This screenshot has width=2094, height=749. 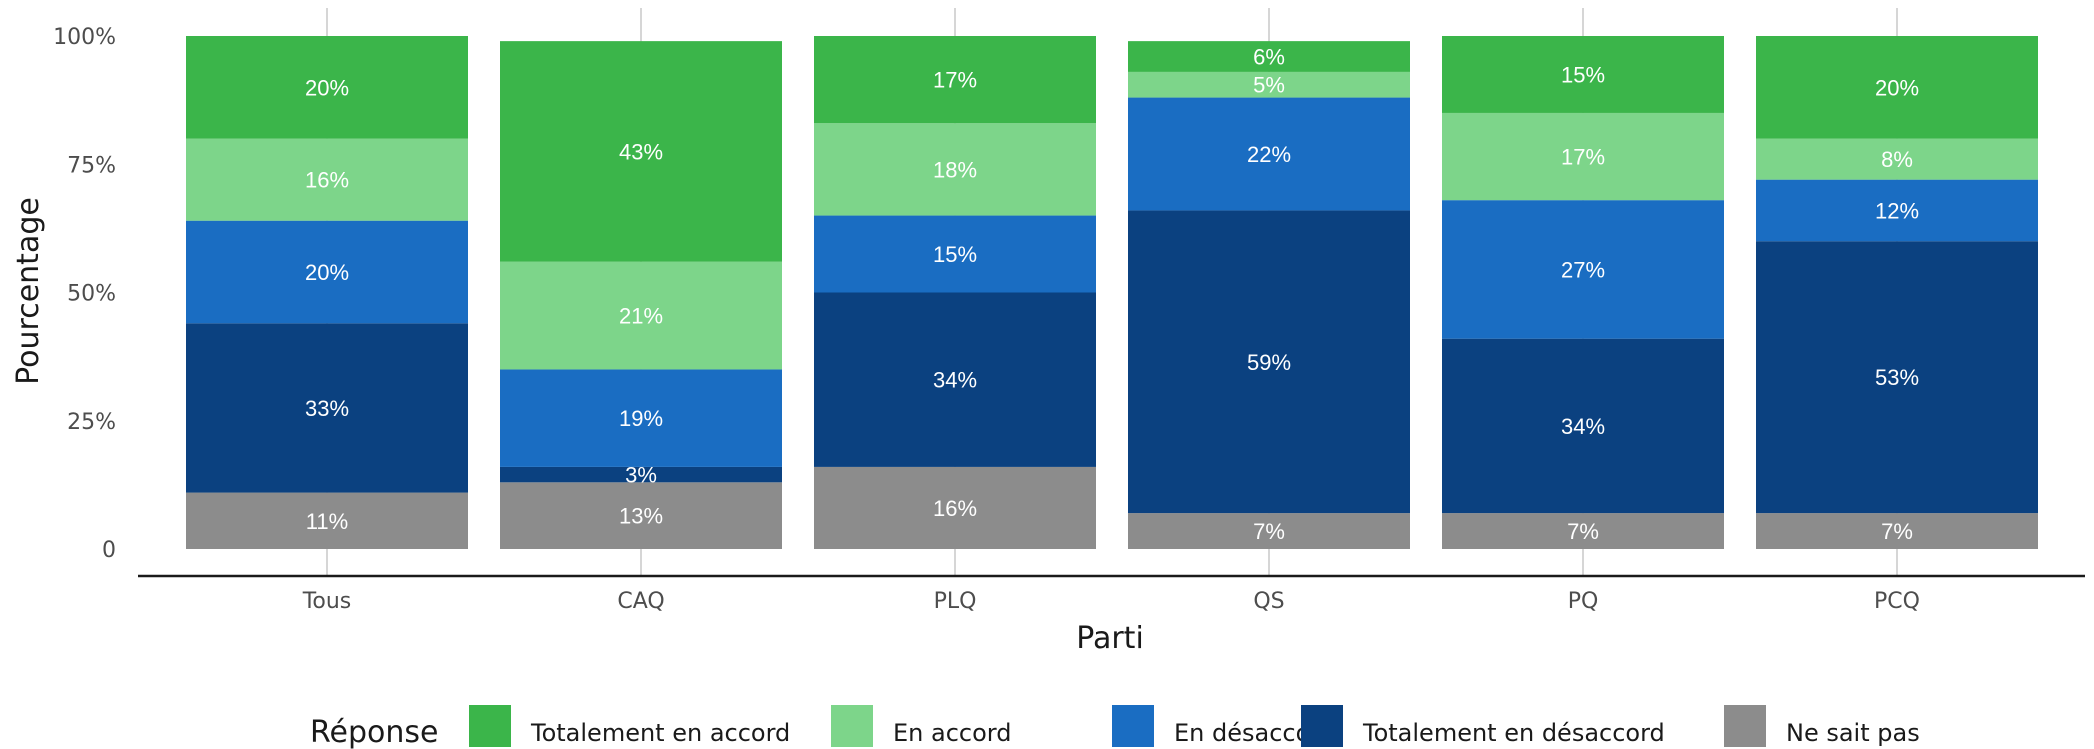 I want to click on bar-value-label: 12%, so click(x=1897, y=210).